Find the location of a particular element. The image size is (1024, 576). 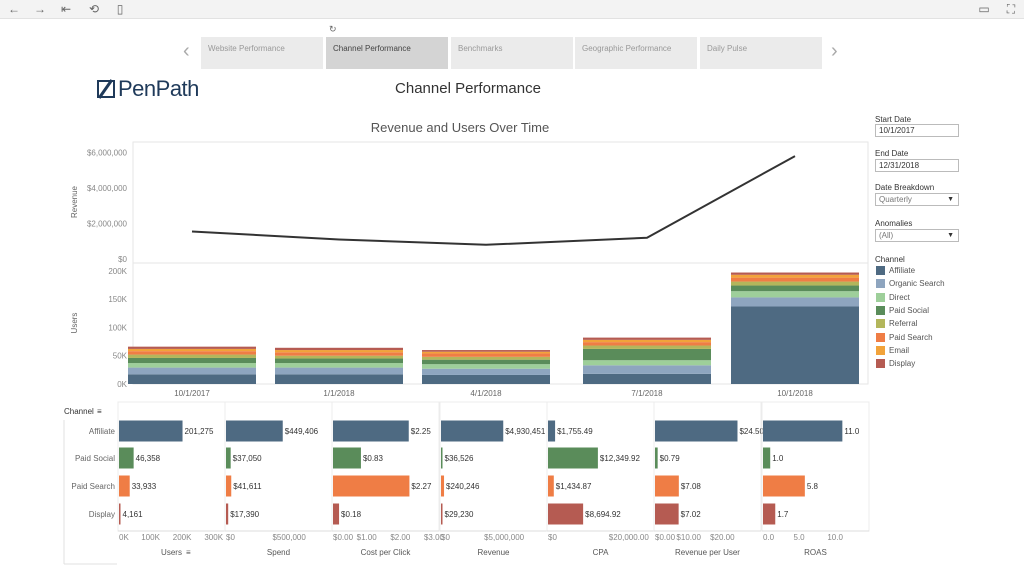

back-icon: ← is located at coordinates (14, 9).